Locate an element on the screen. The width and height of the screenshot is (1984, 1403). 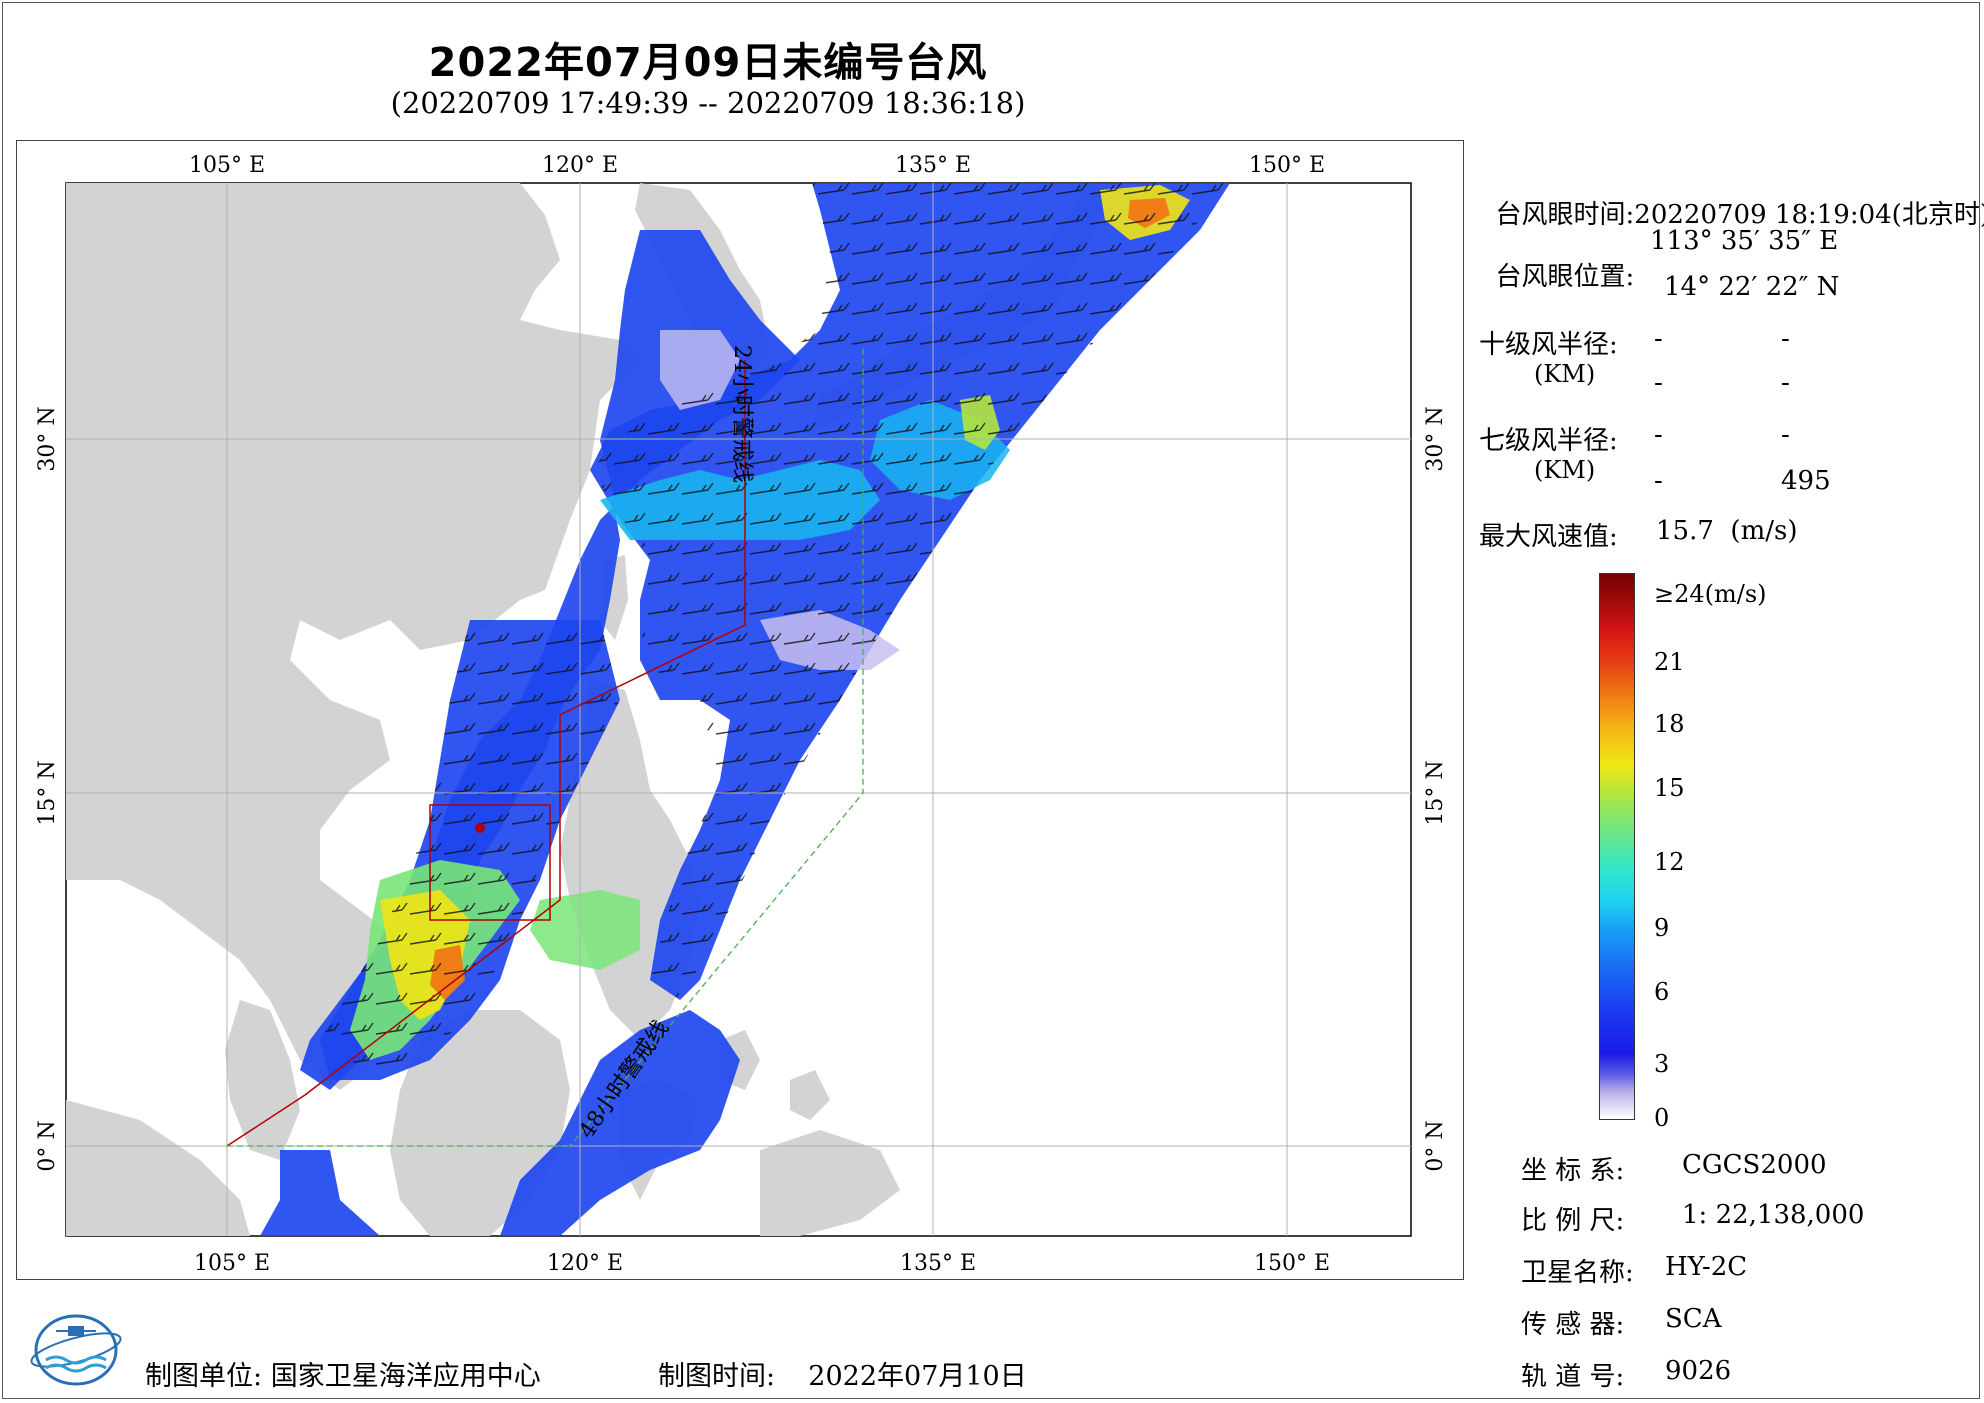
r10-val-4: - is located at coordinates (1785, 383).